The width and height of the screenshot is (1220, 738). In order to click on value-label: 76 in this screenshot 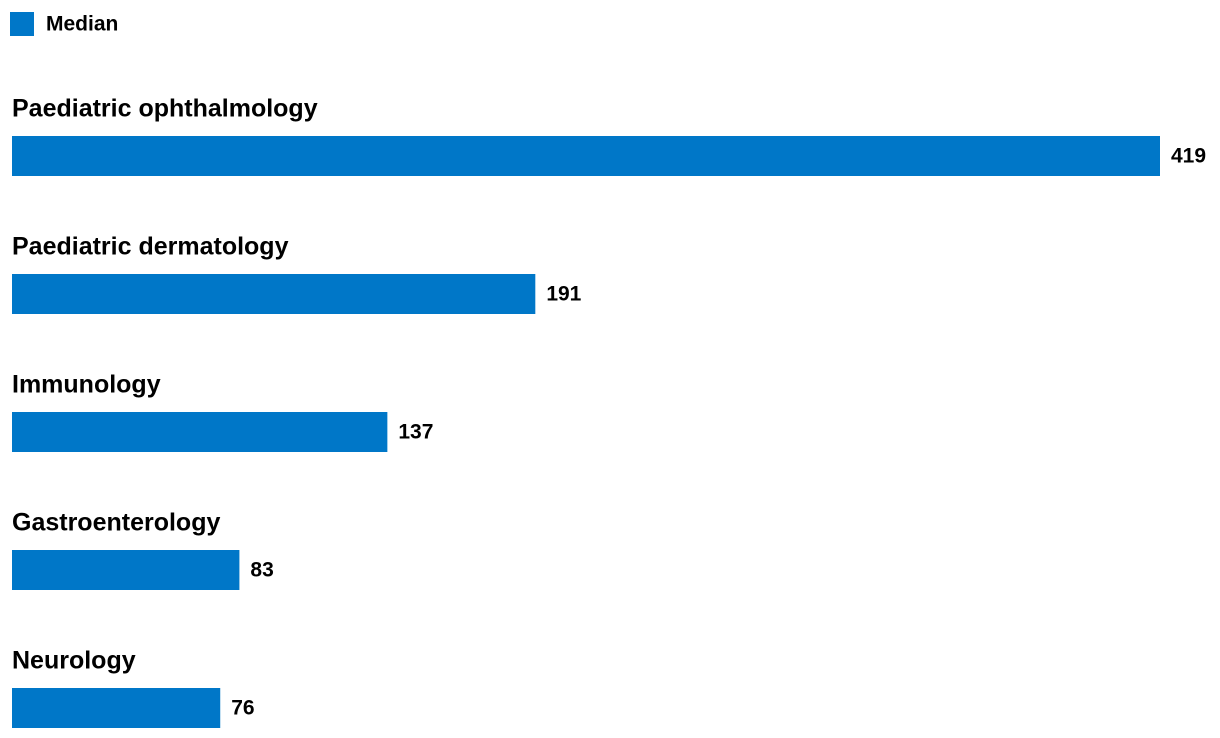, I will do `click(242, 708)`.